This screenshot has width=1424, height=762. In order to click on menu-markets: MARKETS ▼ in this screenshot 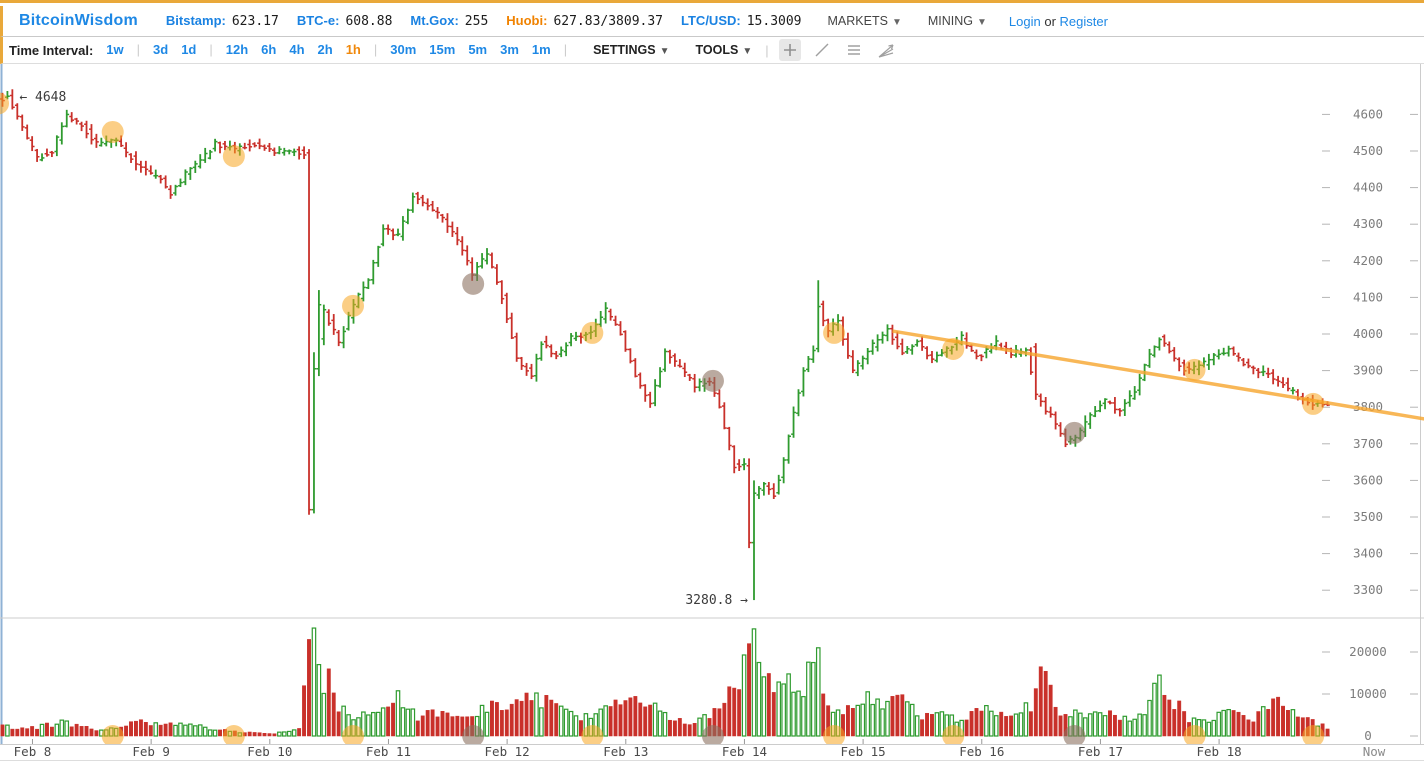, I will do `click(865, 21)`.